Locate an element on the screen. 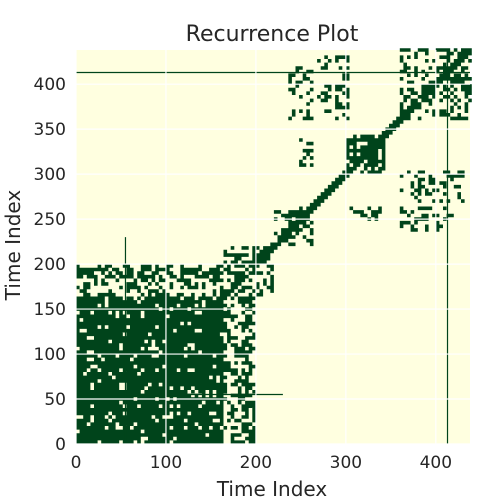 This screenshot has height=500, width=500. chart-title: Recurrence Plot is located at coordinates (272, 34).